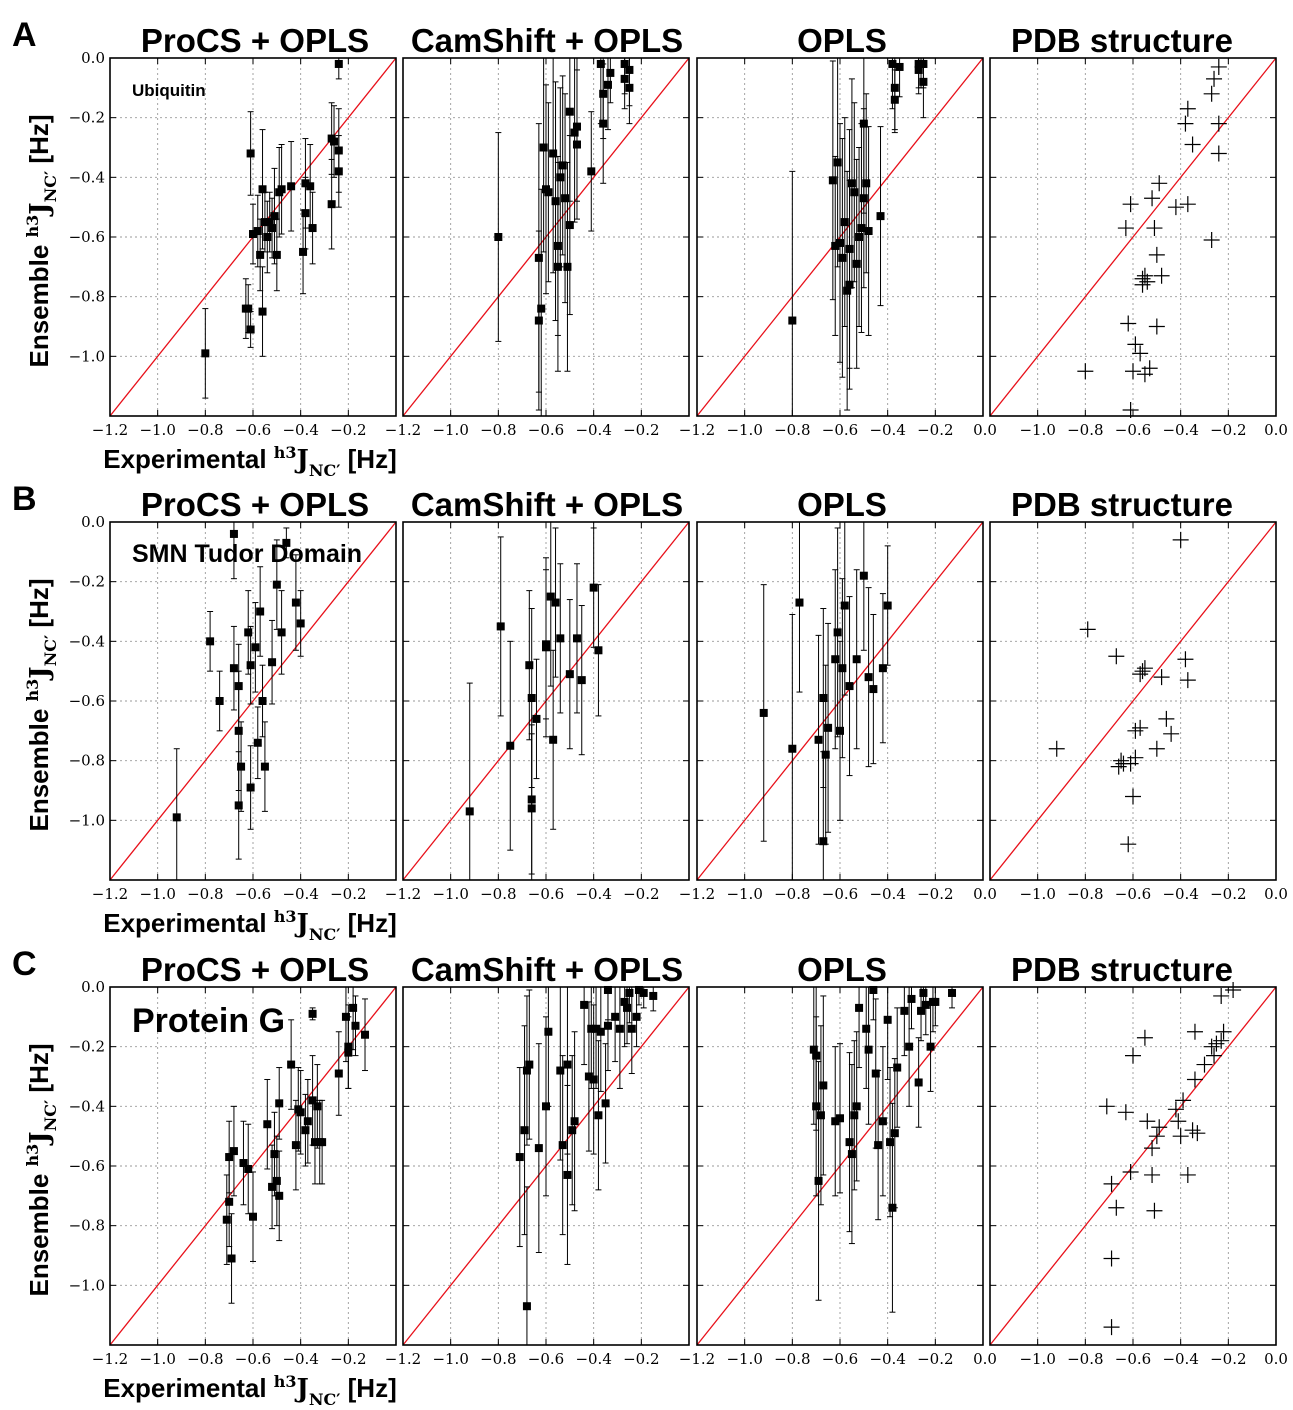 Image resolution: width=1293 pixels, height=1410 pixels. What do you see at coordinates (87, 1226) in the screenshot?
I see `y-tick-label: −0.8` at bounding box center [87, 1226].